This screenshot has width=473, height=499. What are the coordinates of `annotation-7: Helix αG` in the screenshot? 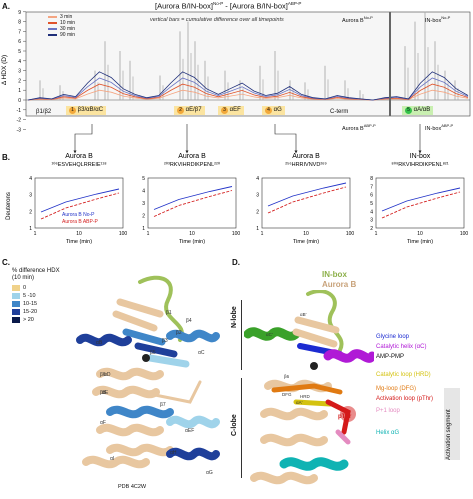 It's located at (388, 433).